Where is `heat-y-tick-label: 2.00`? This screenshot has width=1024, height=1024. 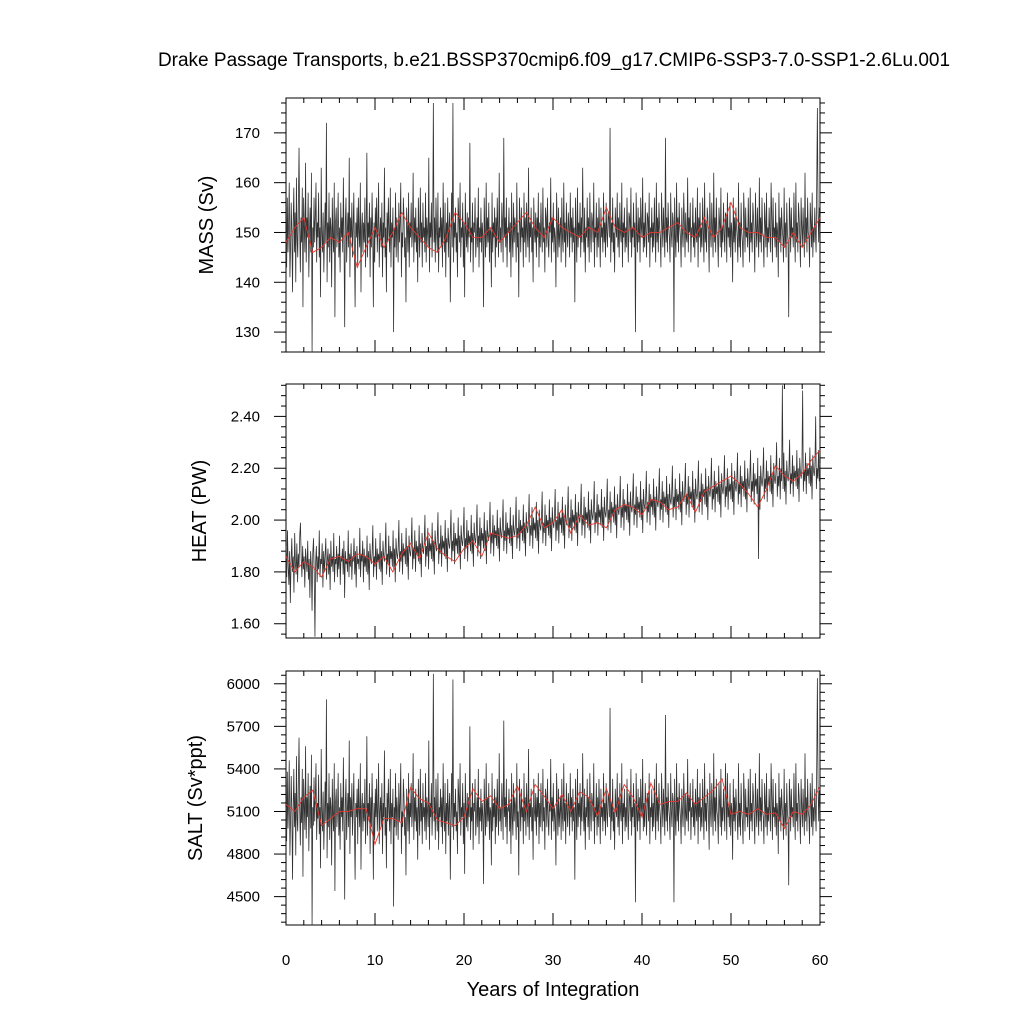 heat-y-tick-label: 2.00 is located at coordinates (245, 520).